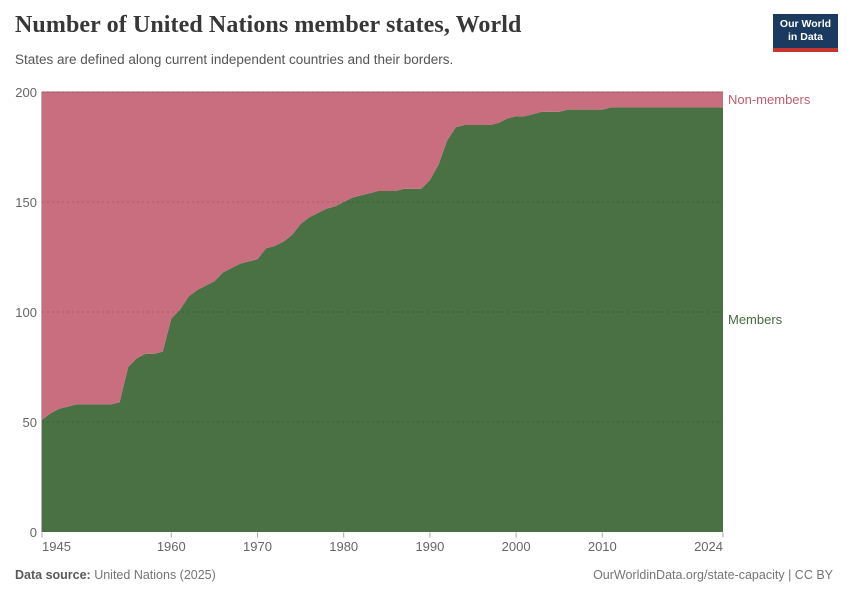 Image resolution: width=850 pixels, height=600 pixels. I want to click on series-label-members: Members, so click(755, 319).